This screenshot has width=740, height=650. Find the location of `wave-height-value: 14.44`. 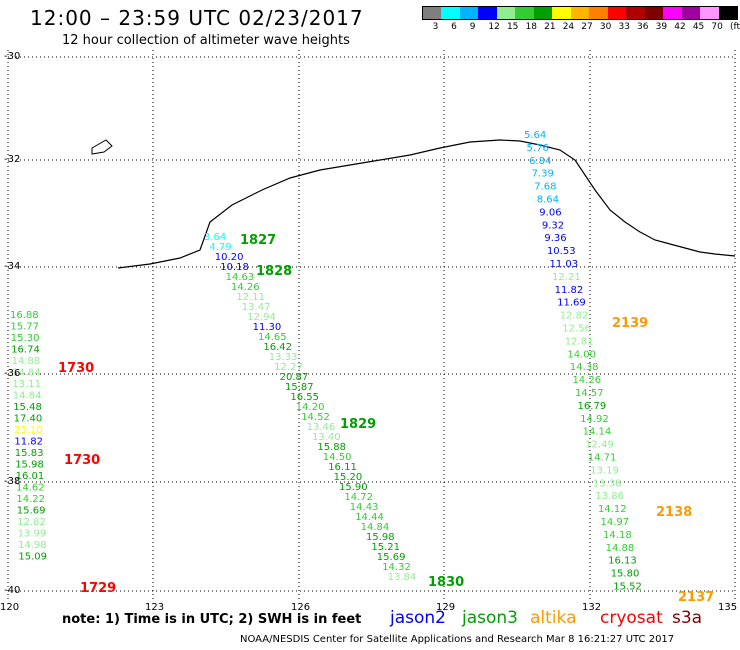

wave-height-value: 14.44 is located at coordinates (369, 517).